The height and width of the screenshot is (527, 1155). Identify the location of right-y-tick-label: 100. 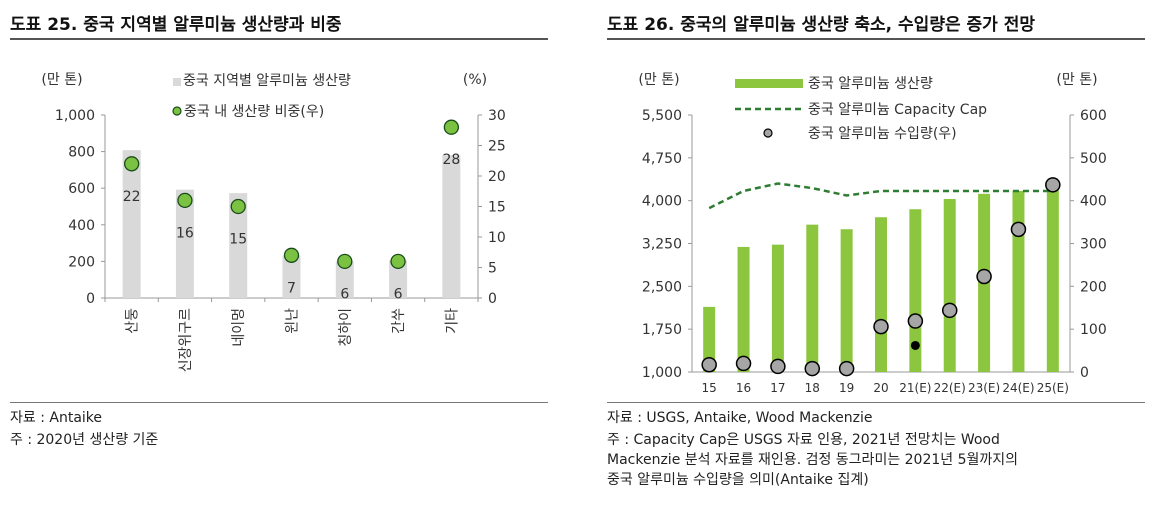
(1093, 330).